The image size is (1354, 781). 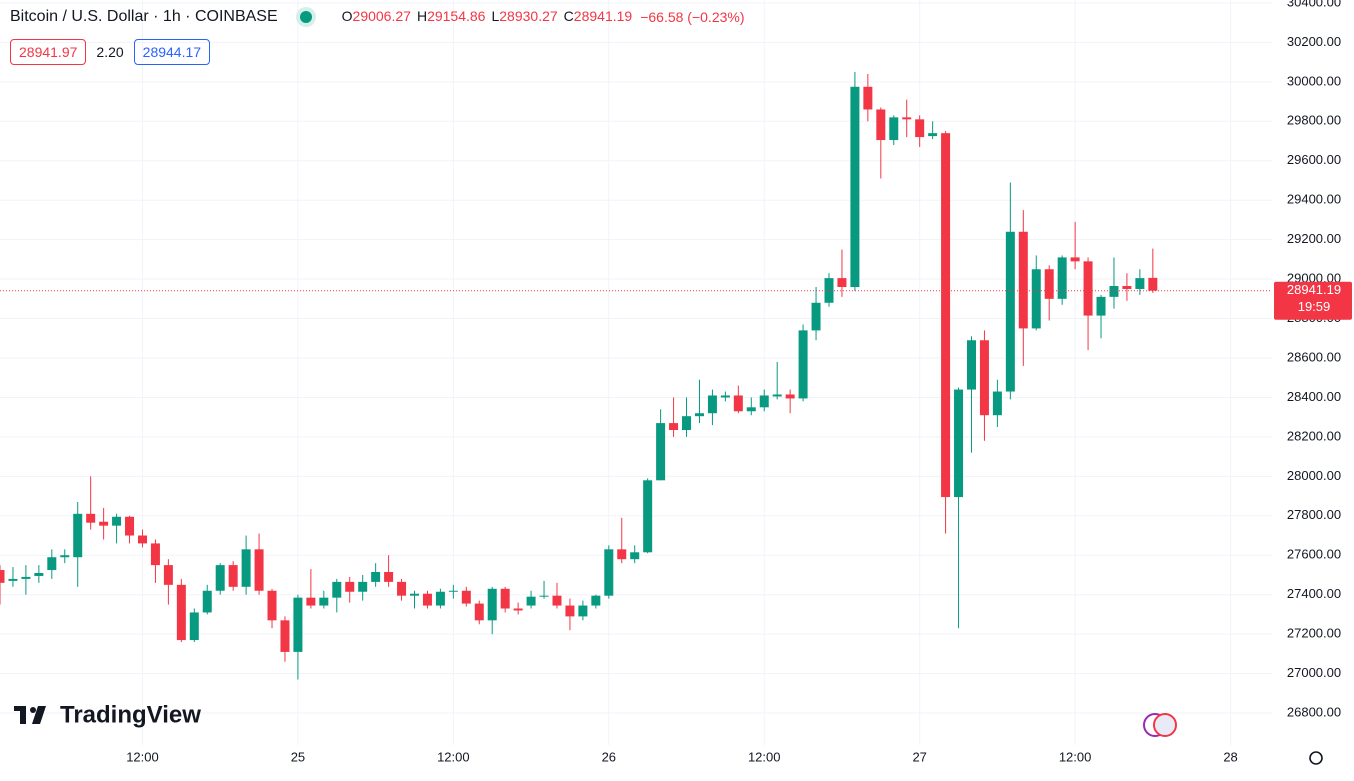 What do you see at coordinates (1314, 159) in the screenshot?
I see `y-tick-label: 29600.00` at bounding box center [1314, 159].